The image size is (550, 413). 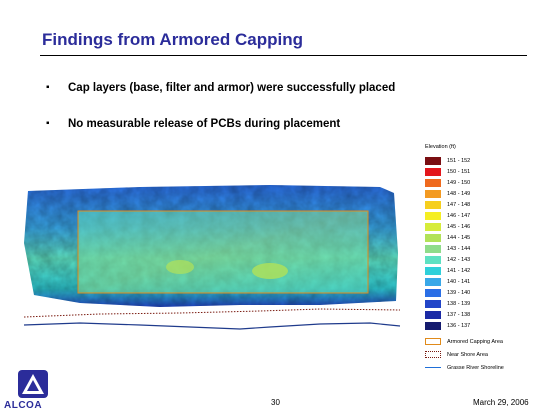 What do you see at coordinates (459, 259) in the screenshot?
I see `legend-label: 142 - 143` at bounding box center [459, 259].